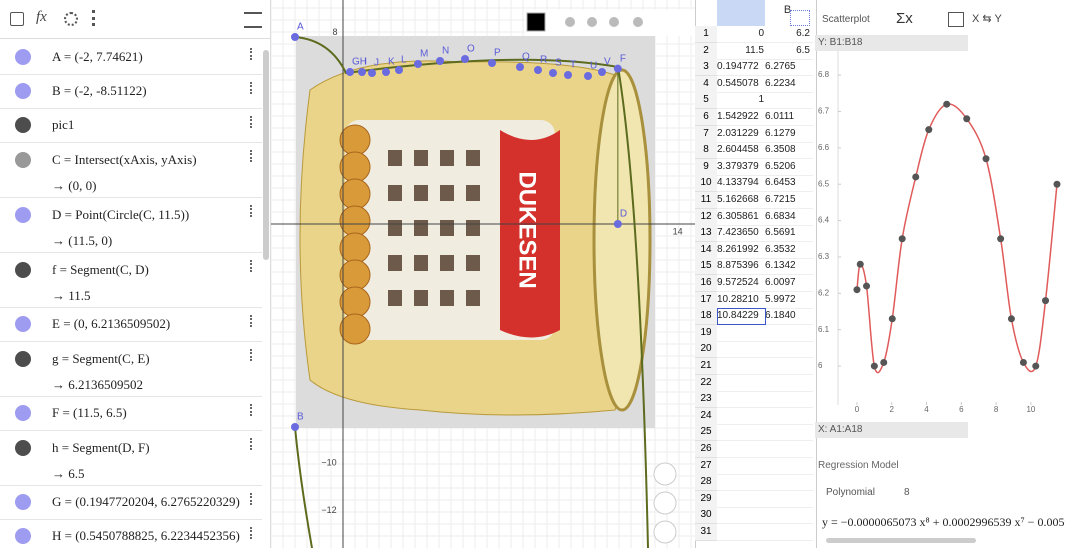 This screenshot has width=1065, height=548. Describe the element at coordinates (131, 225) in the screenshot. I see `algebra-row: D = Point(Circle(C, 11.5)) → (11.5, 0)` at that location.